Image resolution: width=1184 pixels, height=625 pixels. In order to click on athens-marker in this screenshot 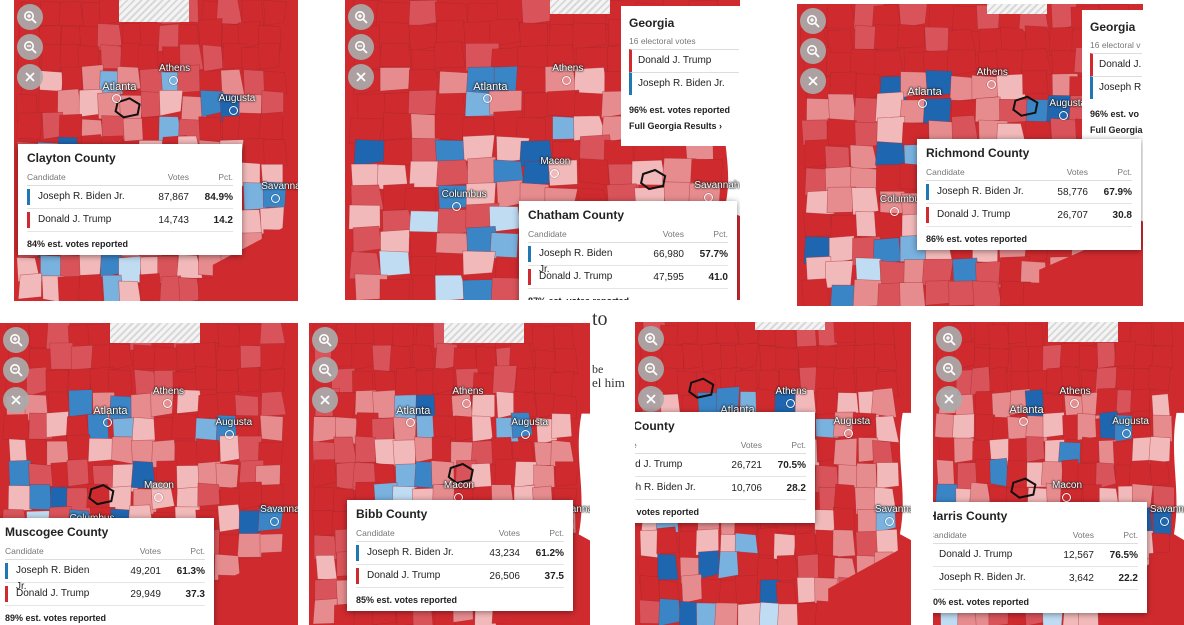, I will do `click(991, 85)`.